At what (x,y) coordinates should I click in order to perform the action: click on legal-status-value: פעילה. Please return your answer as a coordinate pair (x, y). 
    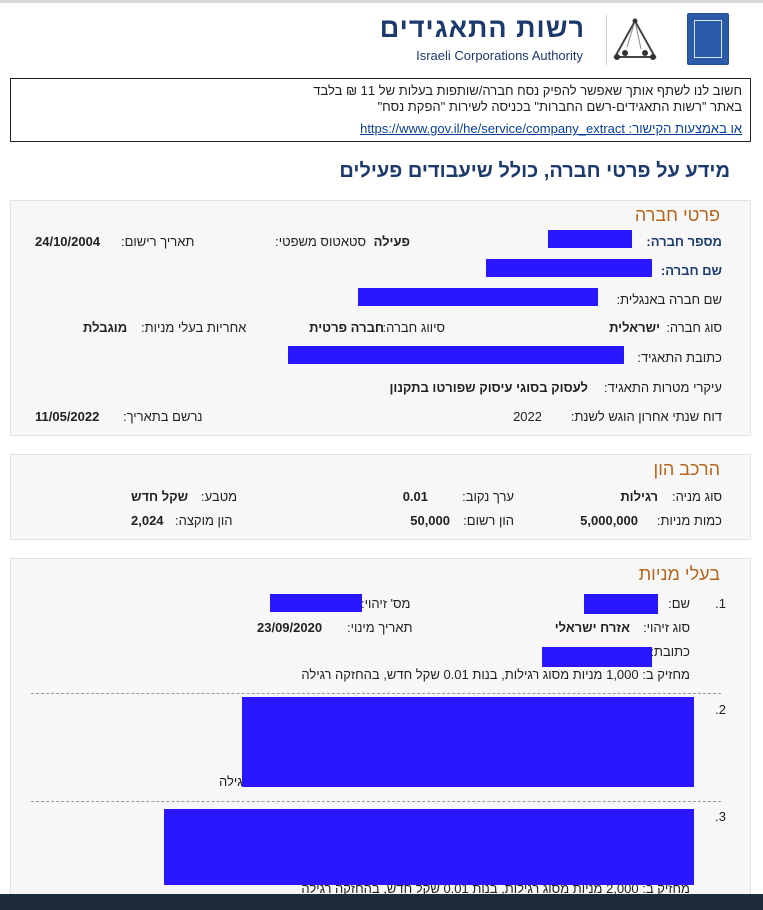
    Looking at the image, I should click on (391, 241).